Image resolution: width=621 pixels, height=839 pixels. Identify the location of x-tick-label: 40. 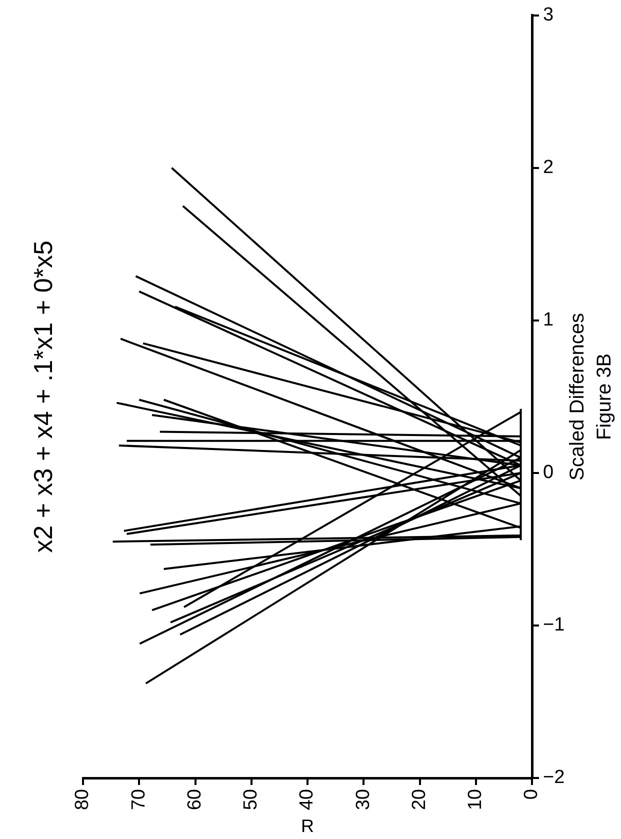
(307, 799).